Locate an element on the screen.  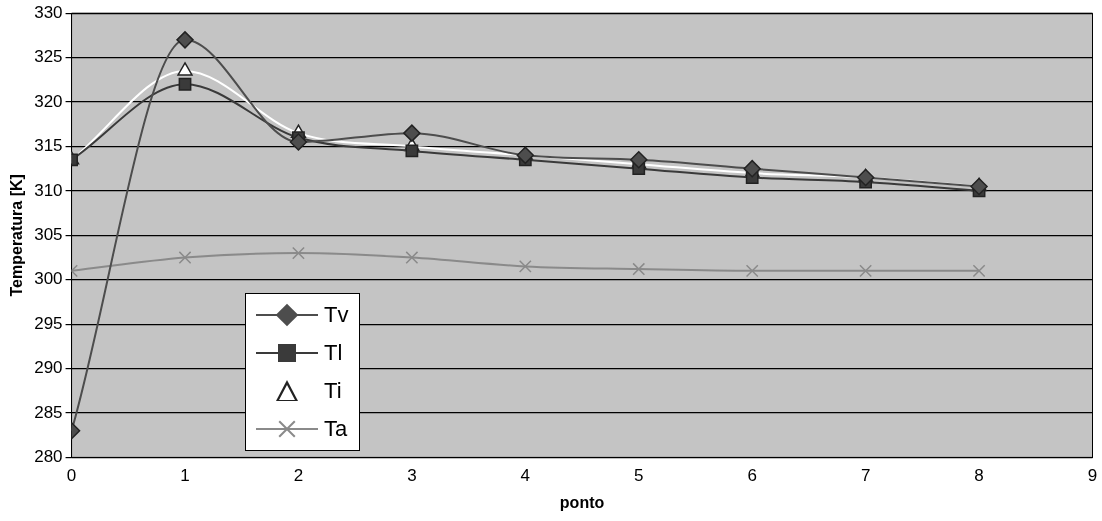
y-tick-label: 300 is located at coordinates (48, 279).